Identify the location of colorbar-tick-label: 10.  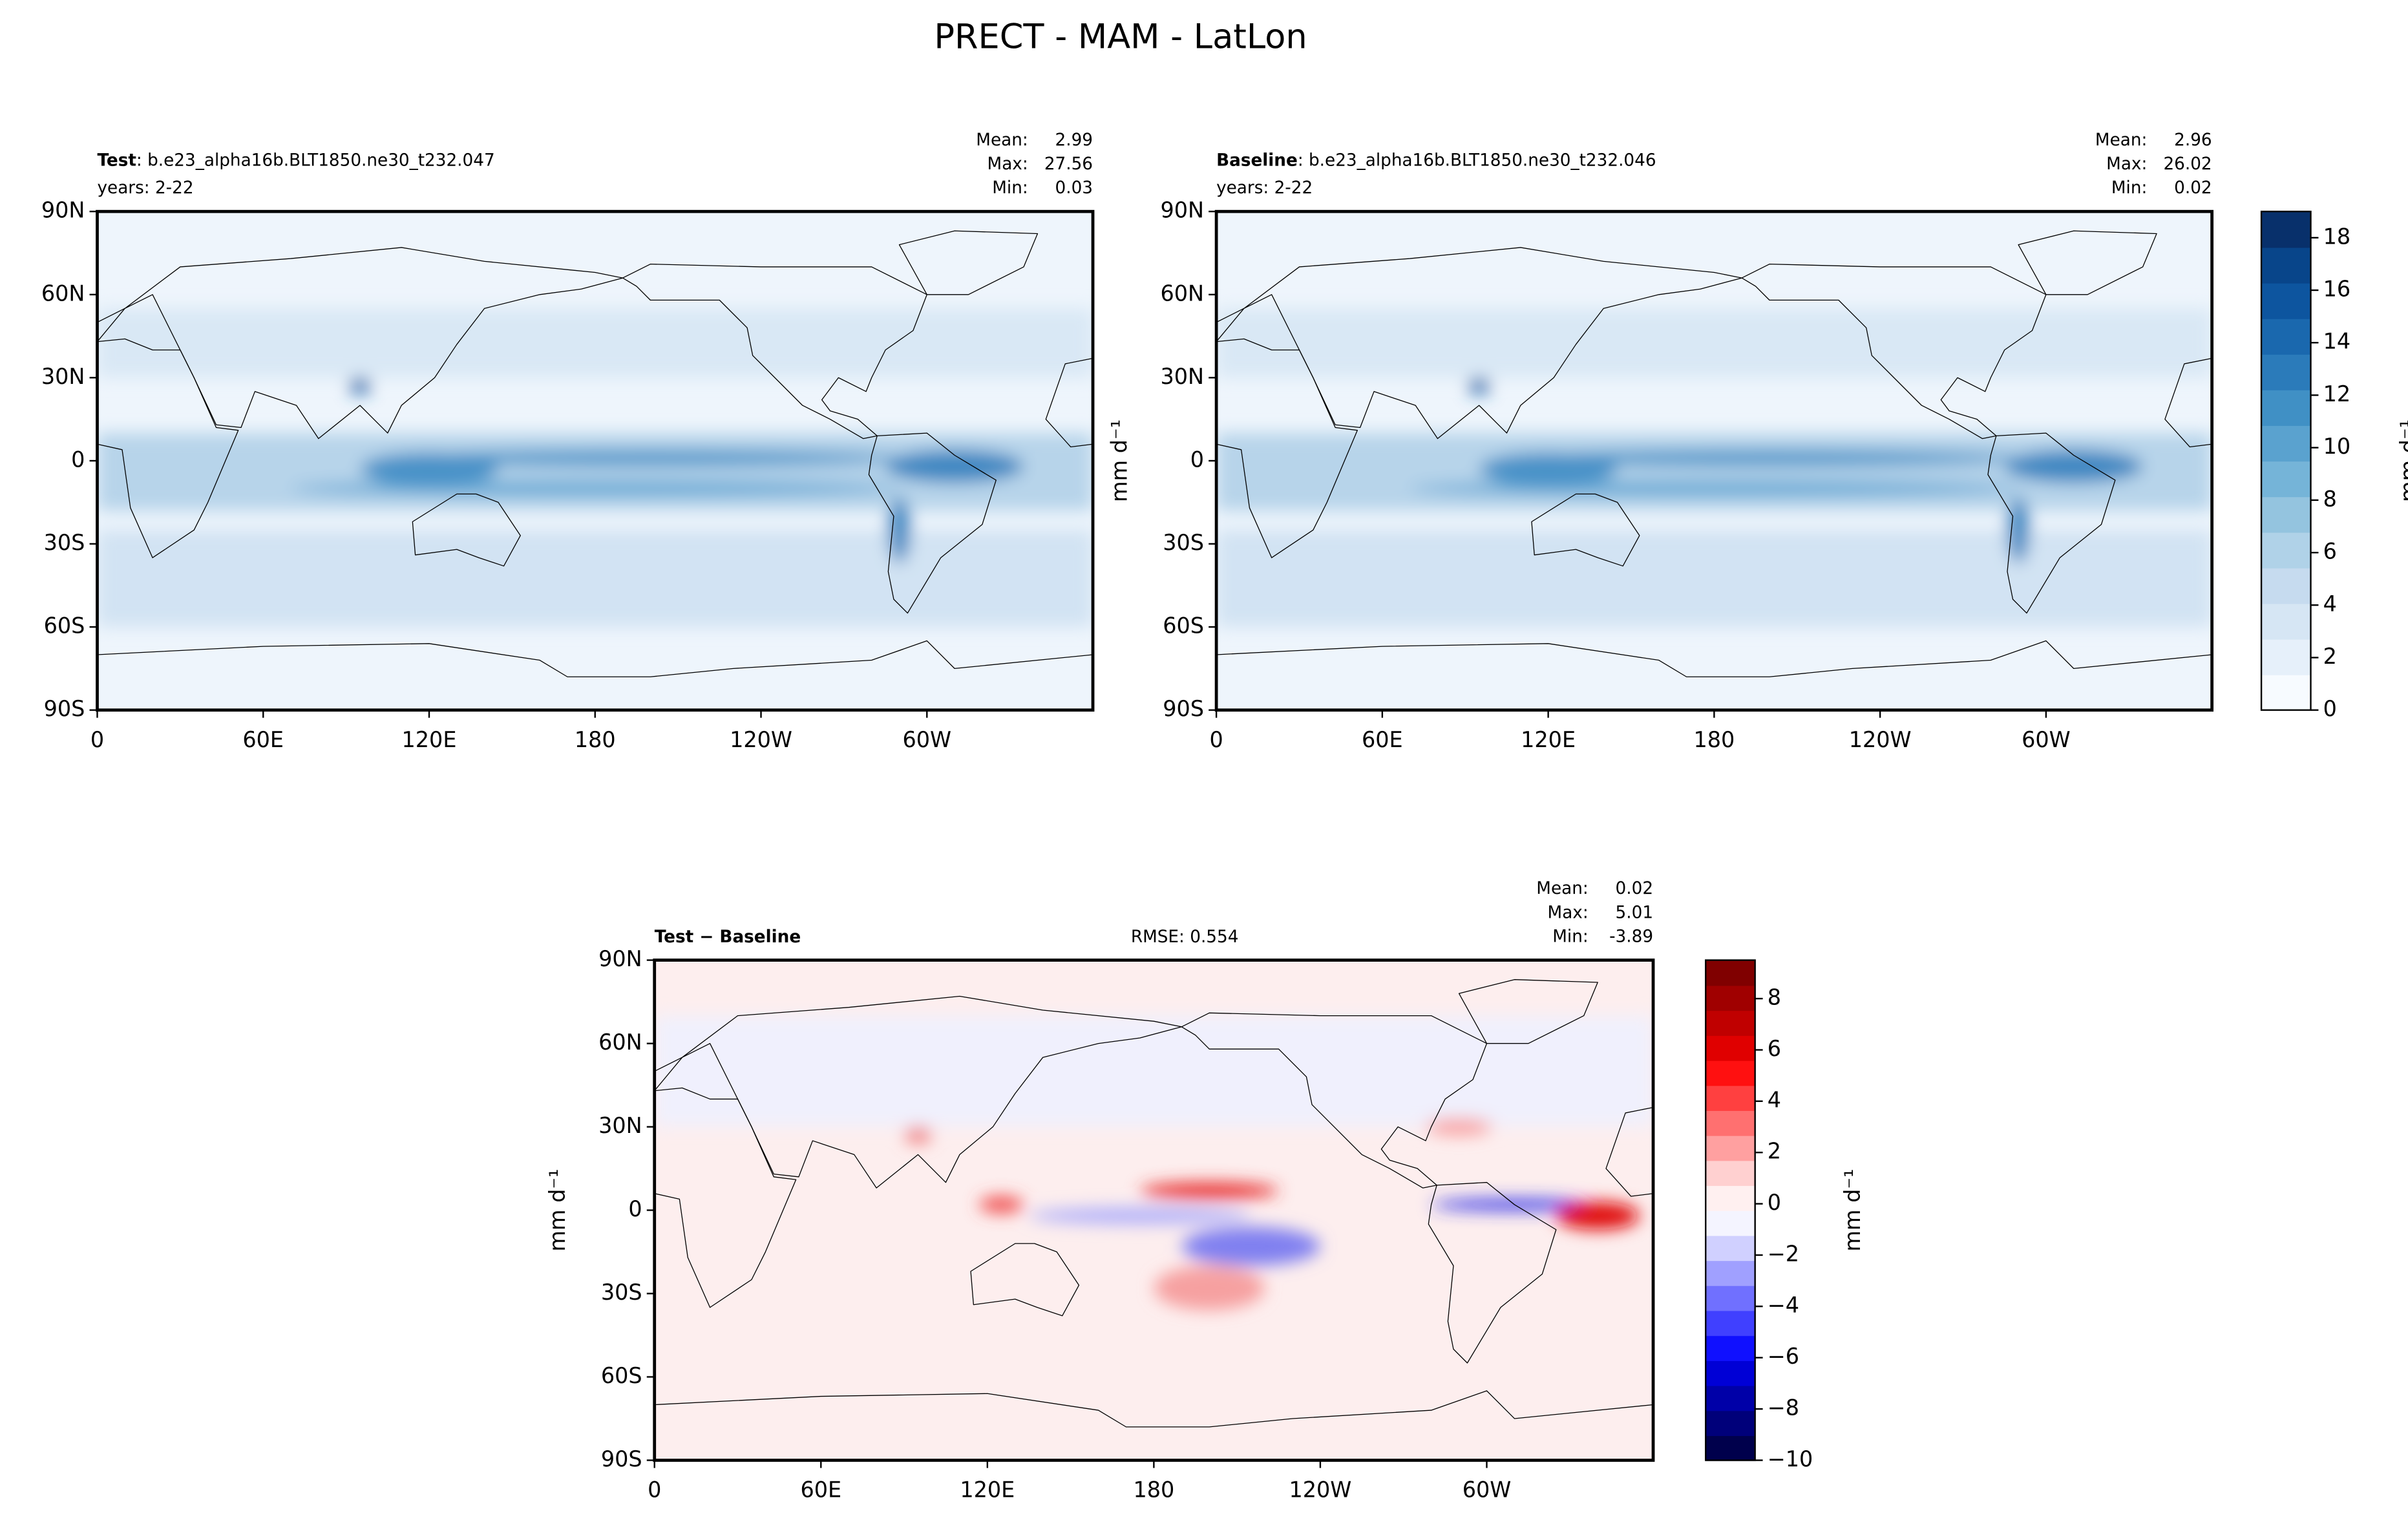
(2337, 446).